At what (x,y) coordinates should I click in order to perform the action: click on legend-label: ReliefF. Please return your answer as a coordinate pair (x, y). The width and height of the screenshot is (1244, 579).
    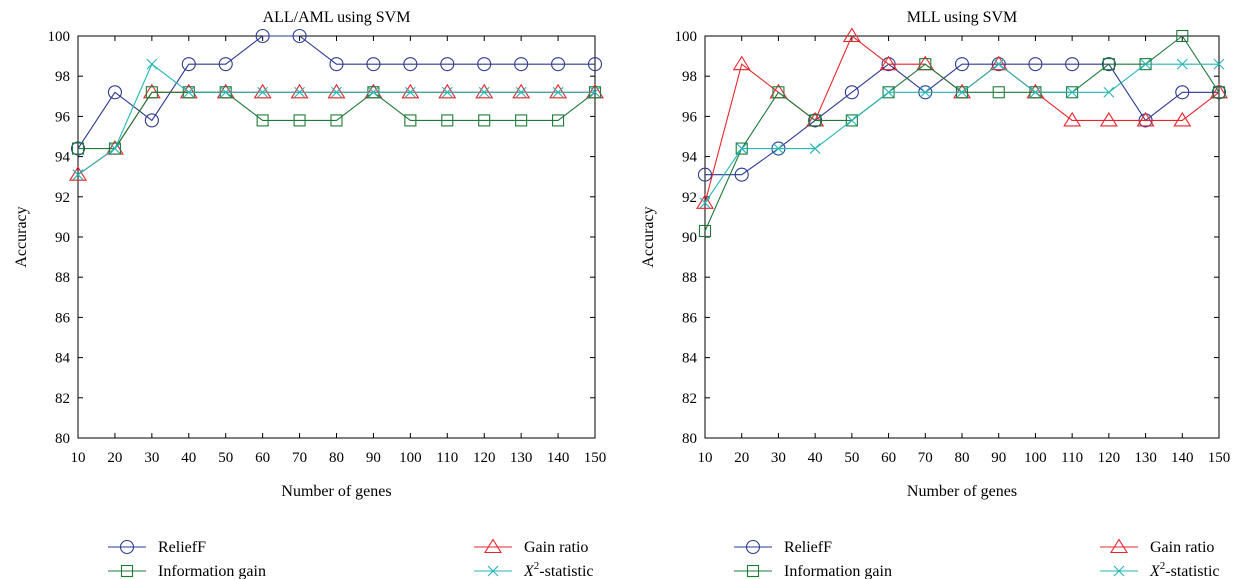
    Looking at the image, I should click on (808, 547).